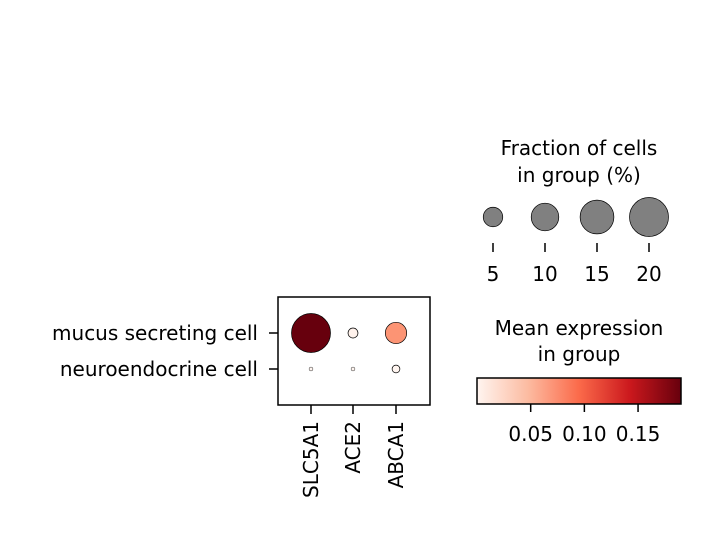 This screenshot has height=533, width=702. What do you see at coordinates (584, 434) in the screenshot?
I see `colorbar-label: 0.10` at bounding box center [584, 434].